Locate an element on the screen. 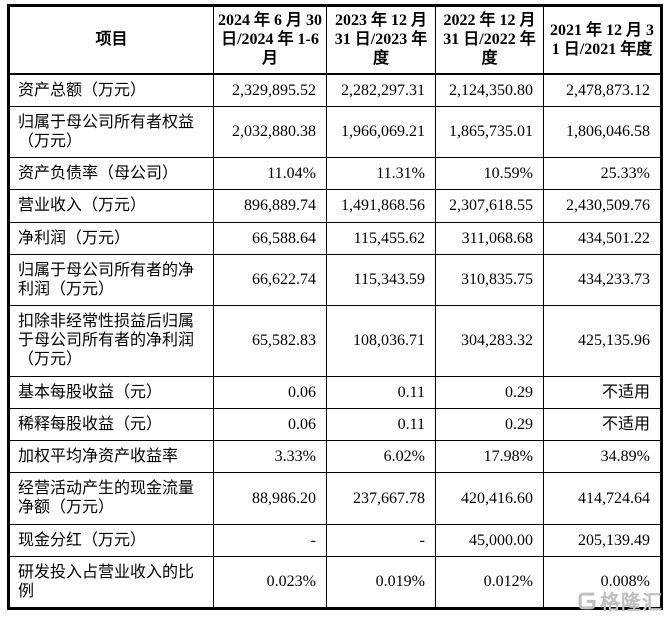  cell-value: 17.98% is located at coordinates (489, 456).